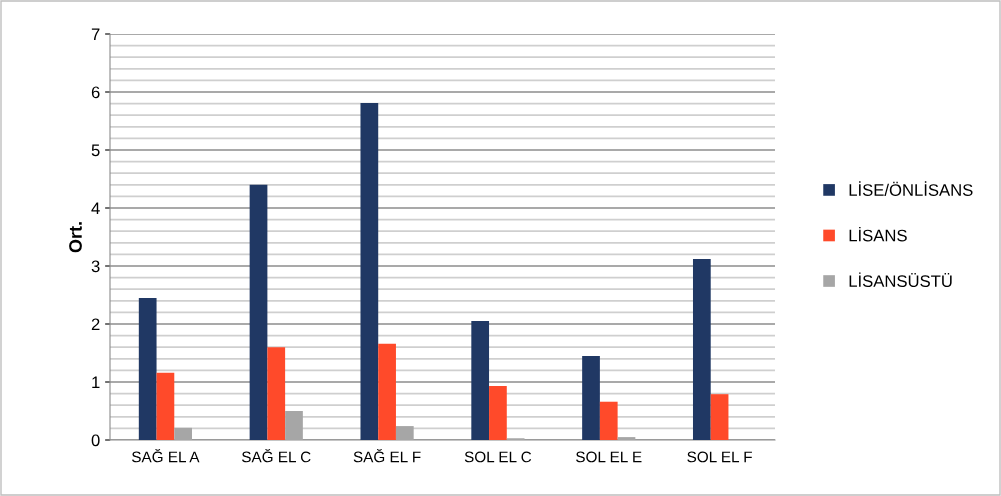 The image size is (1001, 496). What do you see at coordinates (609, 457) in the screenshot?
I see `x-tick-label: SOL EL E` at bounding box center [609, 457].